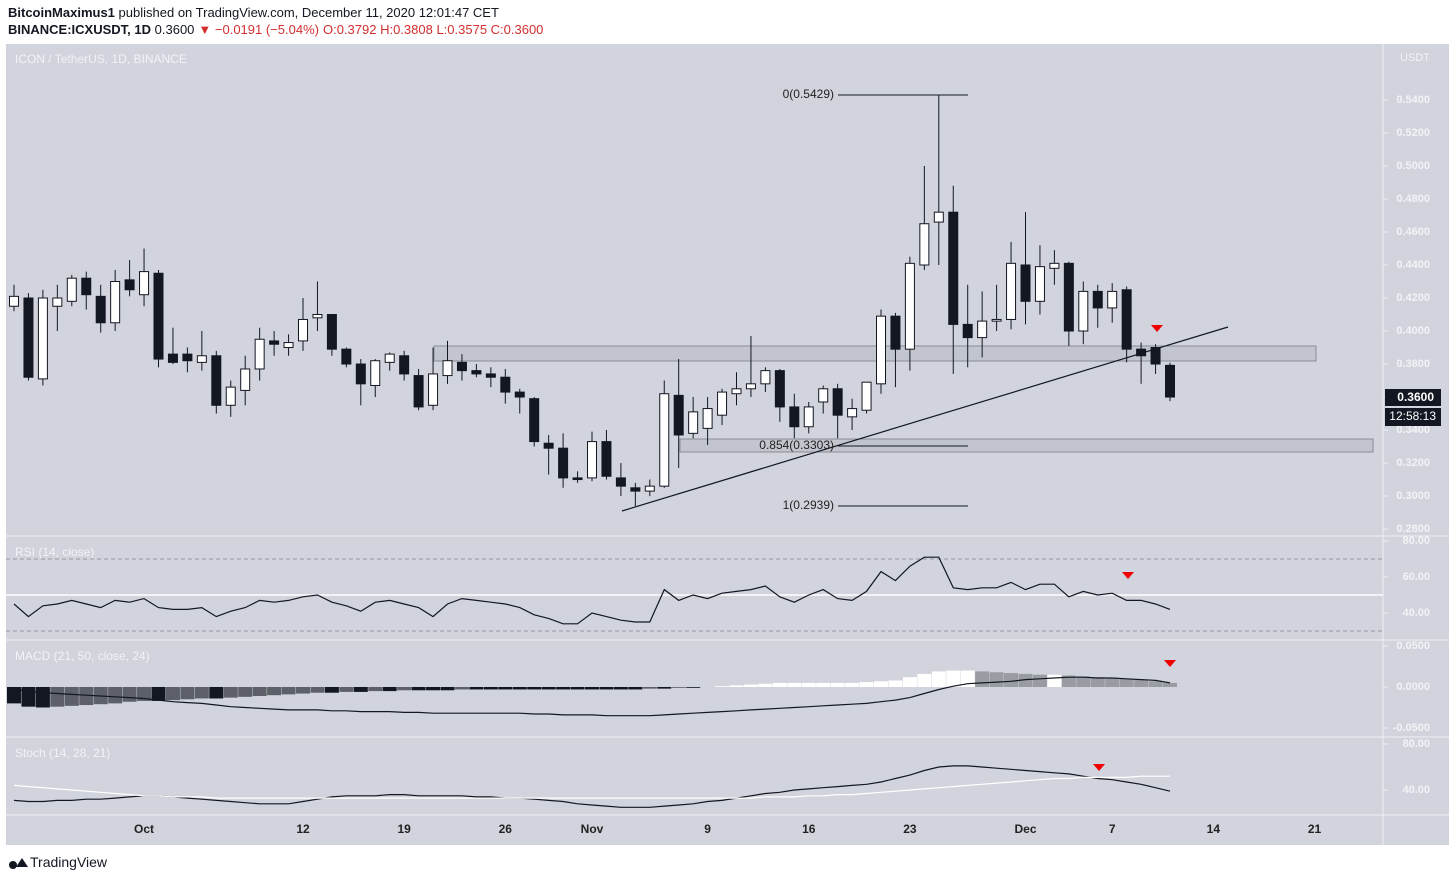  I want to click on y-tick-label: 40.00, so click(1416, 790).